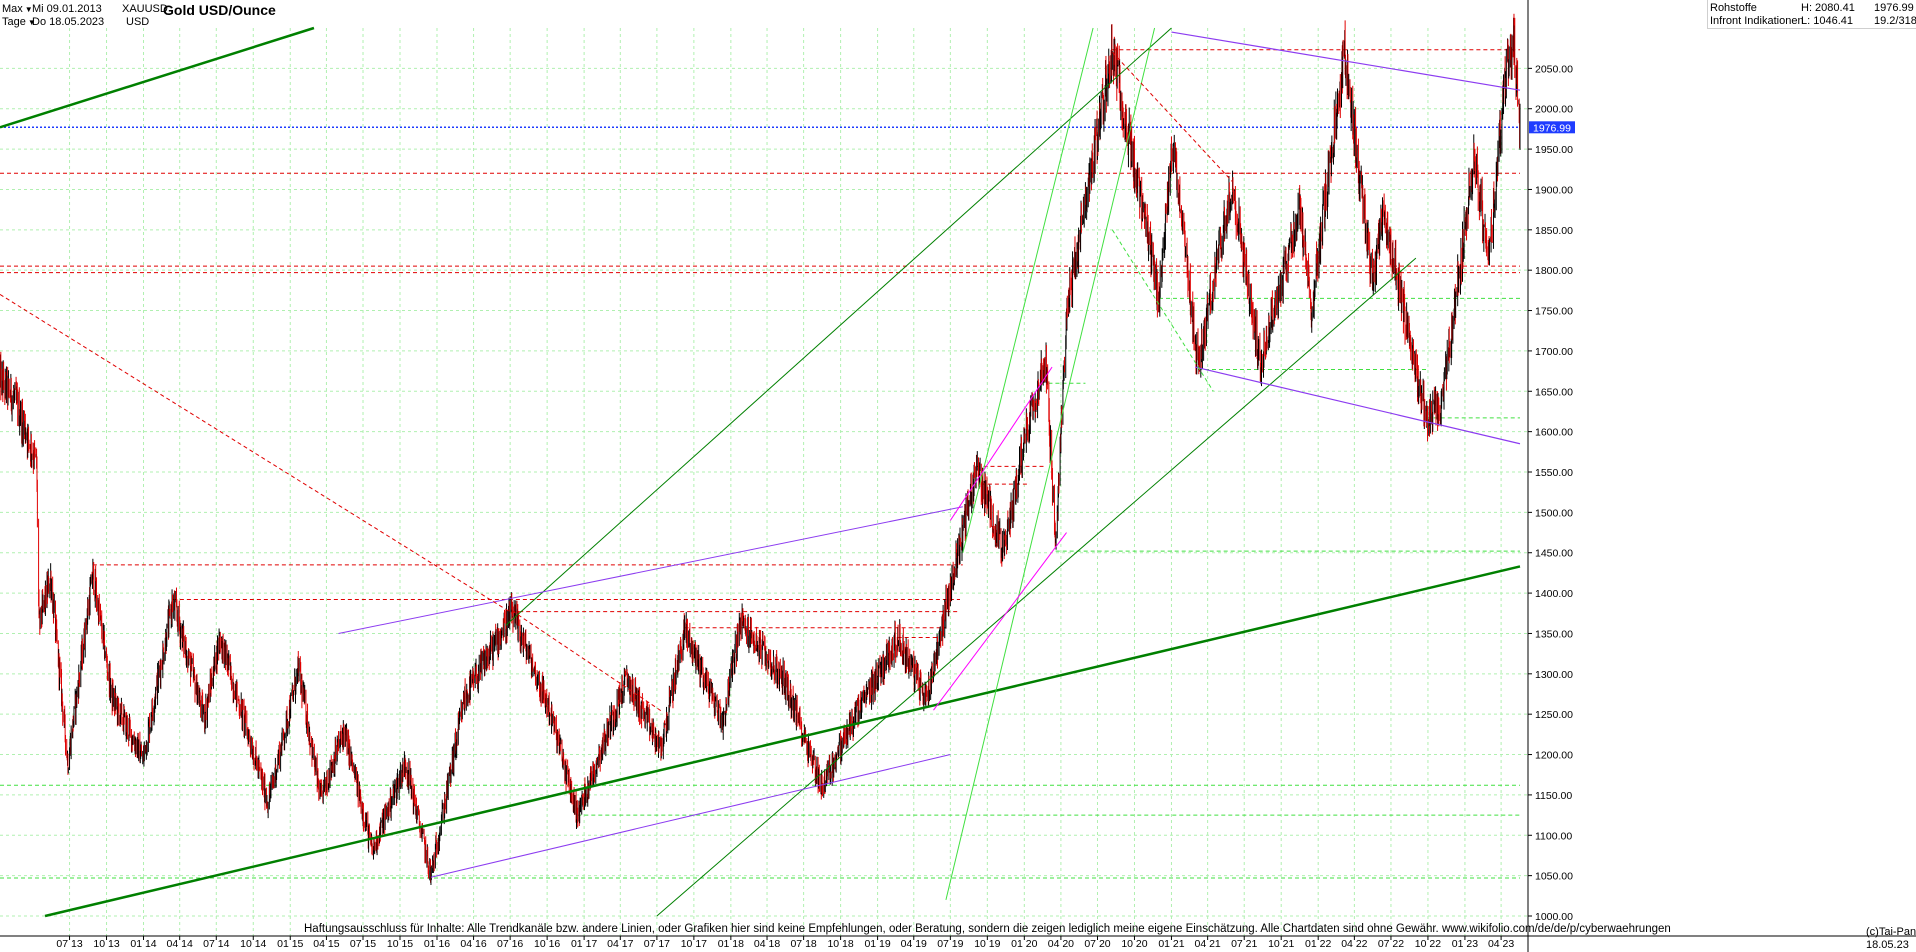  What do you see at coordinates (138, 22) in the screenshot?
I see `currency: USD` at bounding box center [138, 22].